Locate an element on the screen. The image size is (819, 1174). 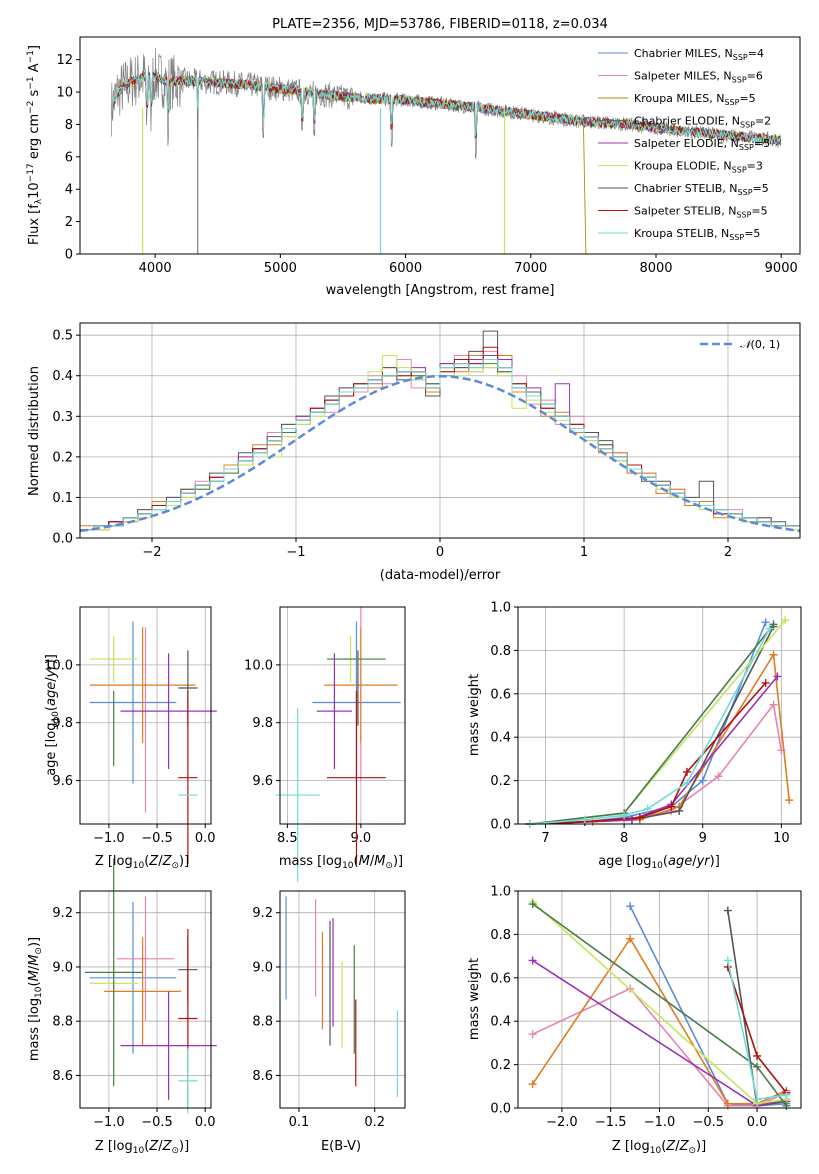
spectrum-legend-label: Kroupa ELODIE, NSSP=3 is located at coordinates (698, 167).